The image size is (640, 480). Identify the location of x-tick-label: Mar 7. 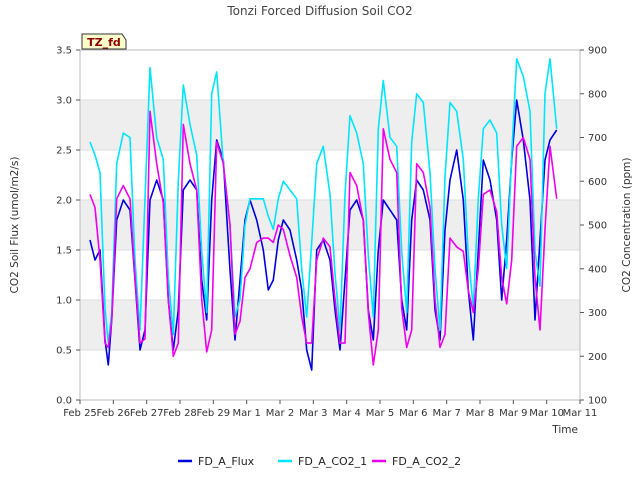
(446, 413).